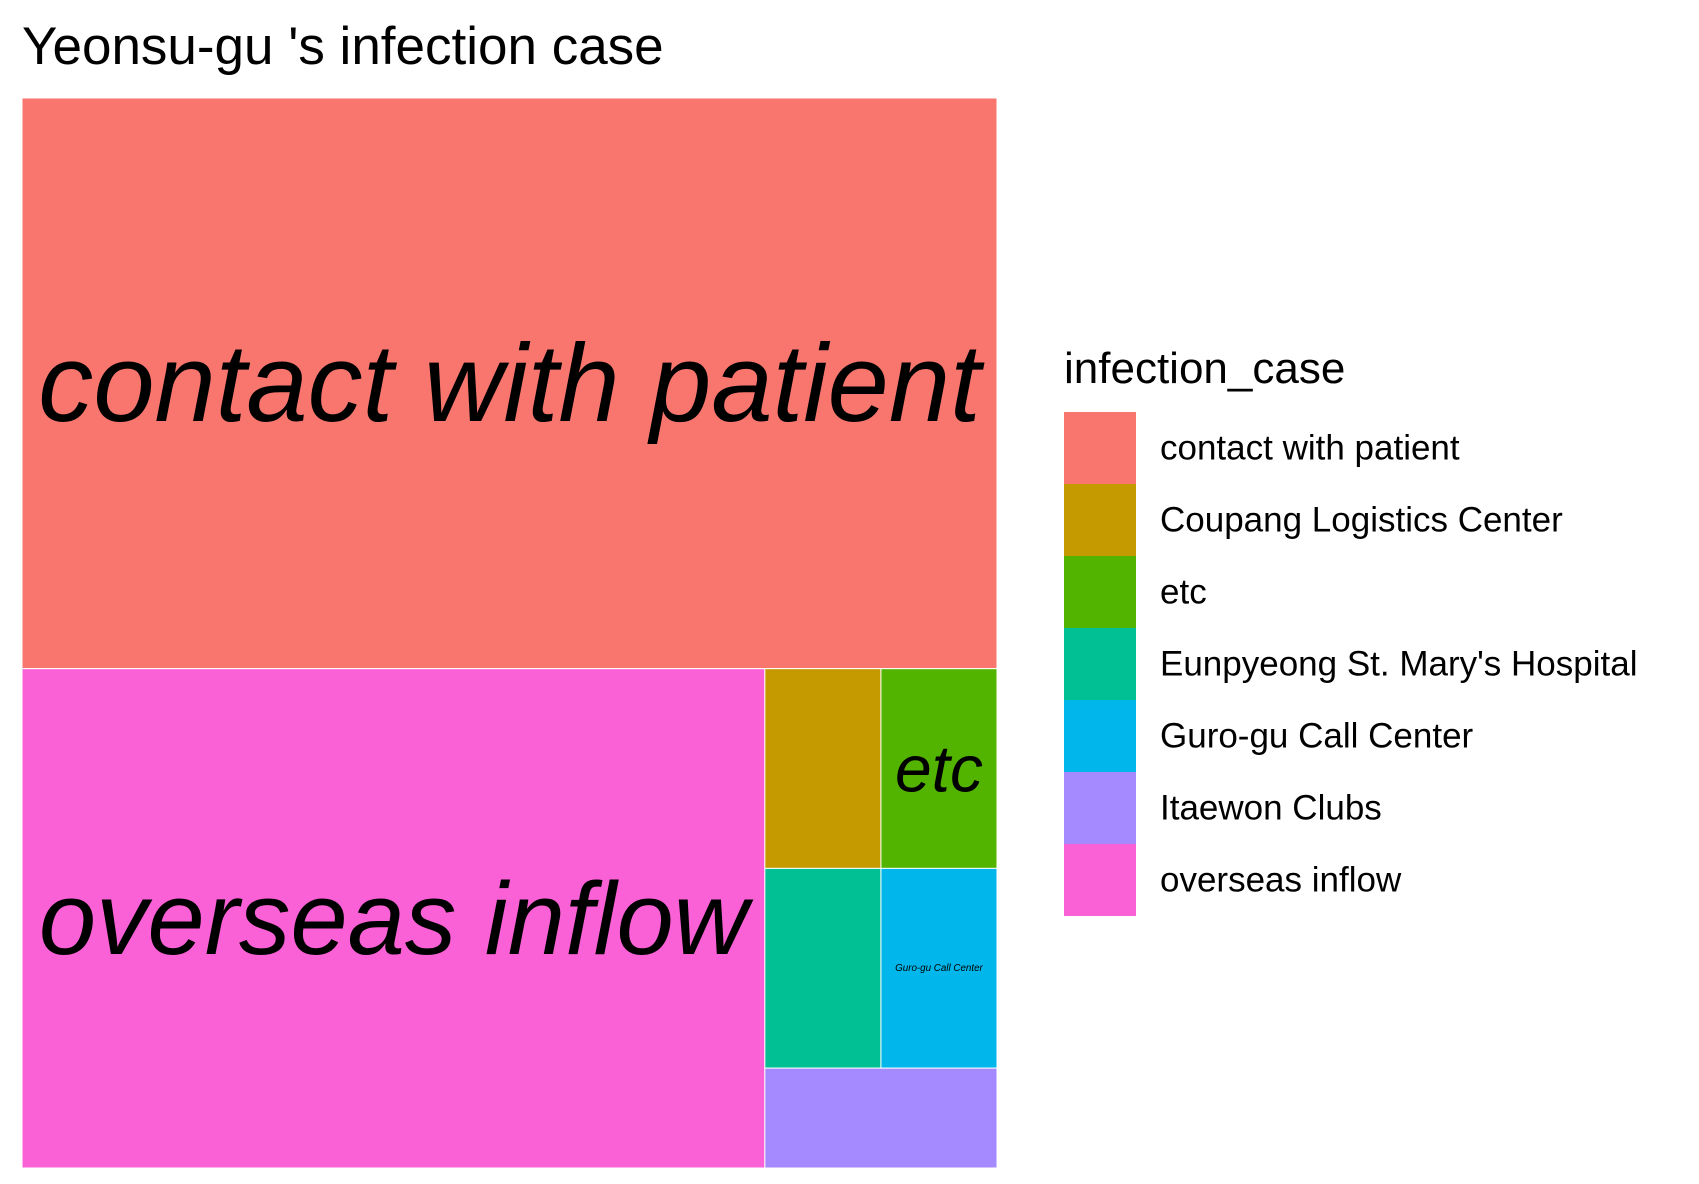 Image resolution: width=1699 pixels, height=1184 pixels. Describe the element at coordinates (1100, 448) in the screenshot. I see `legend-swatch-contact-with-patient` at that location.